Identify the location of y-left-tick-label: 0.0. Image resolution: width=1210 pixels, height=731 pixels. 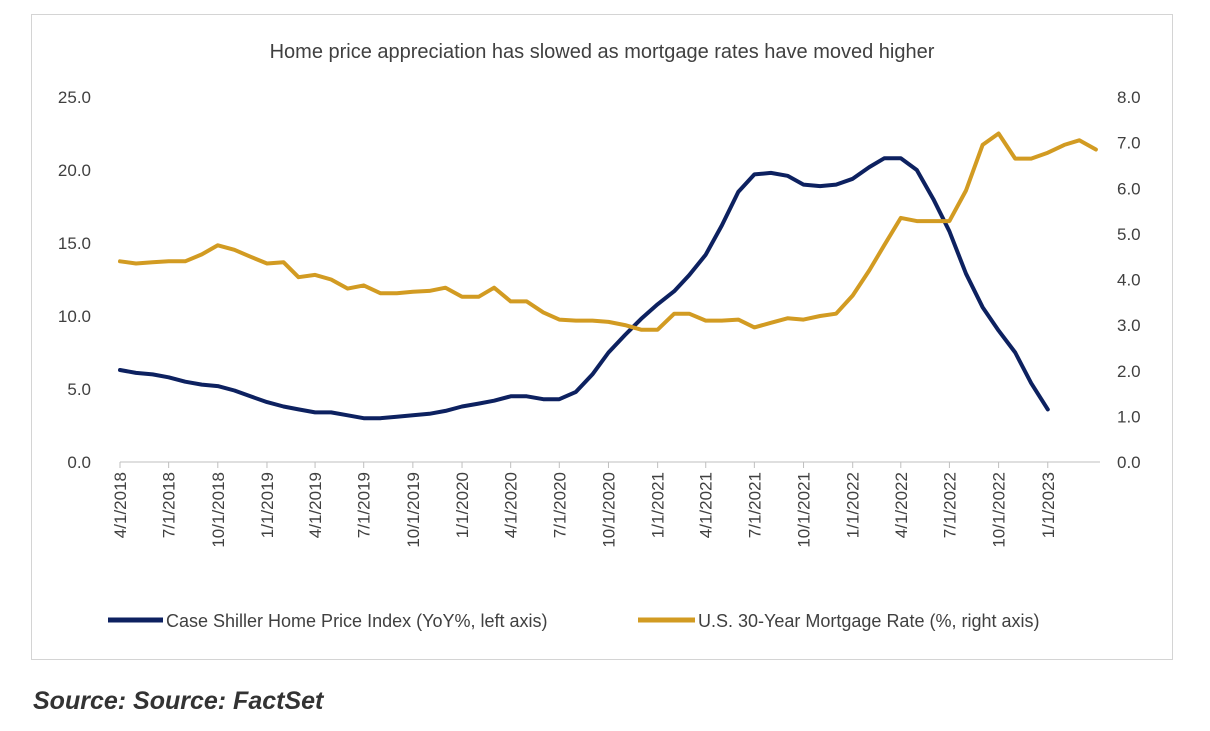
(79, 462).